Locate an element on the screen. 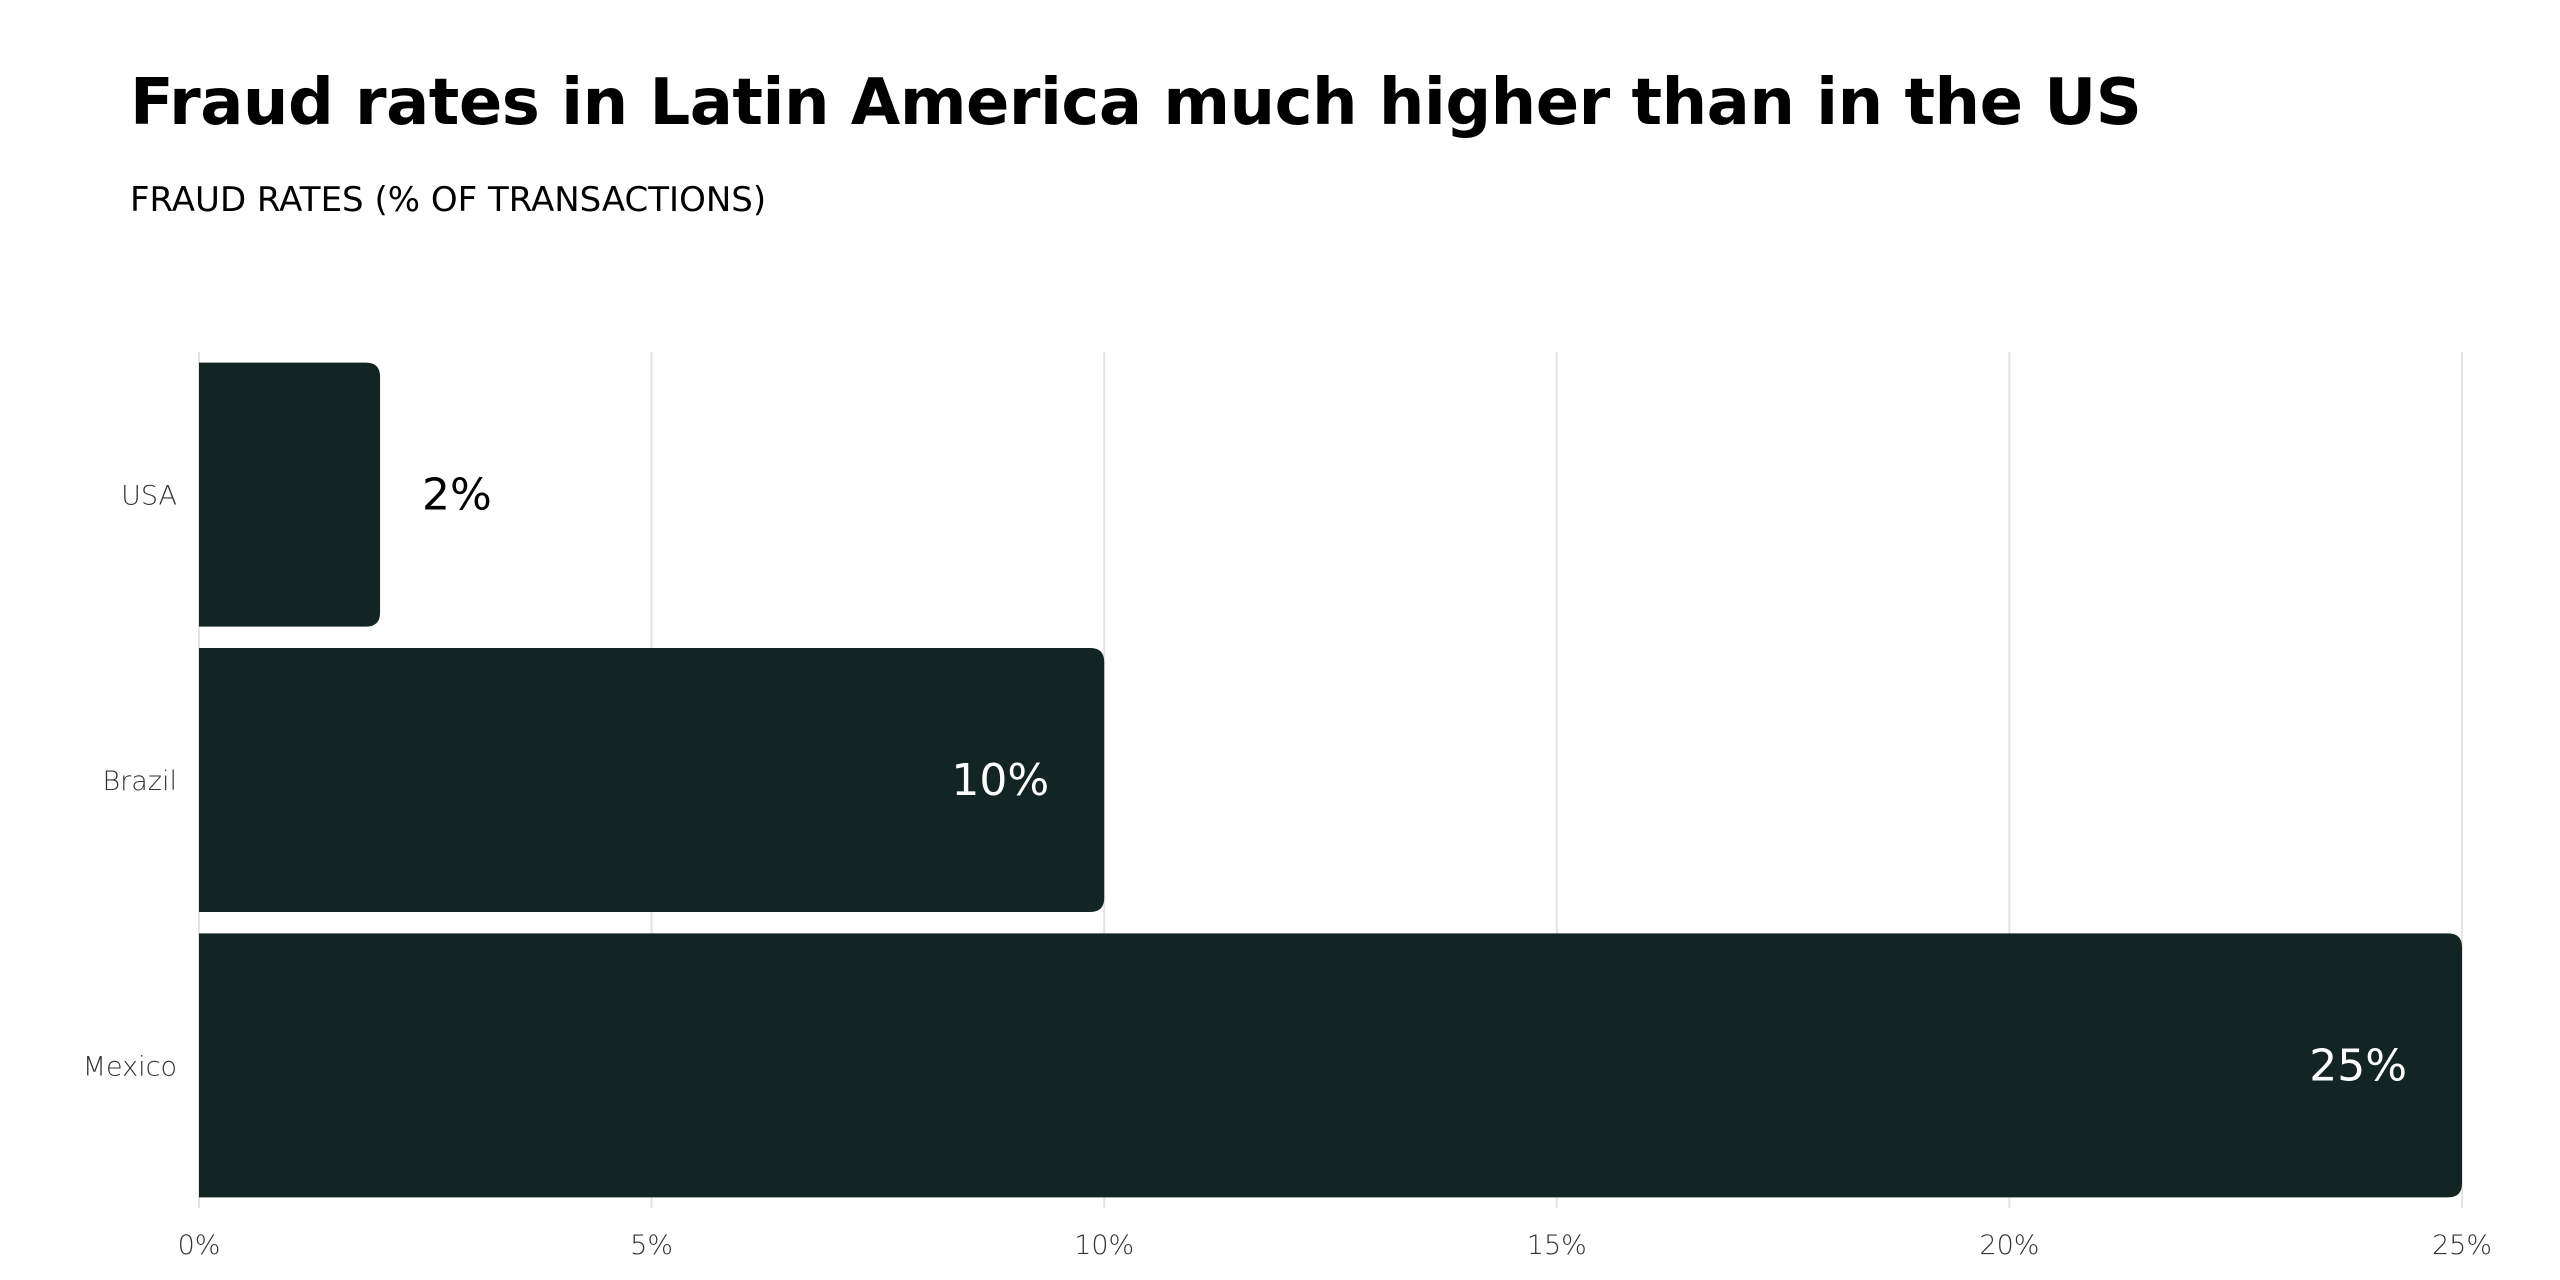  x-tick-label: 10% is located at coordinates (1104, 1245).